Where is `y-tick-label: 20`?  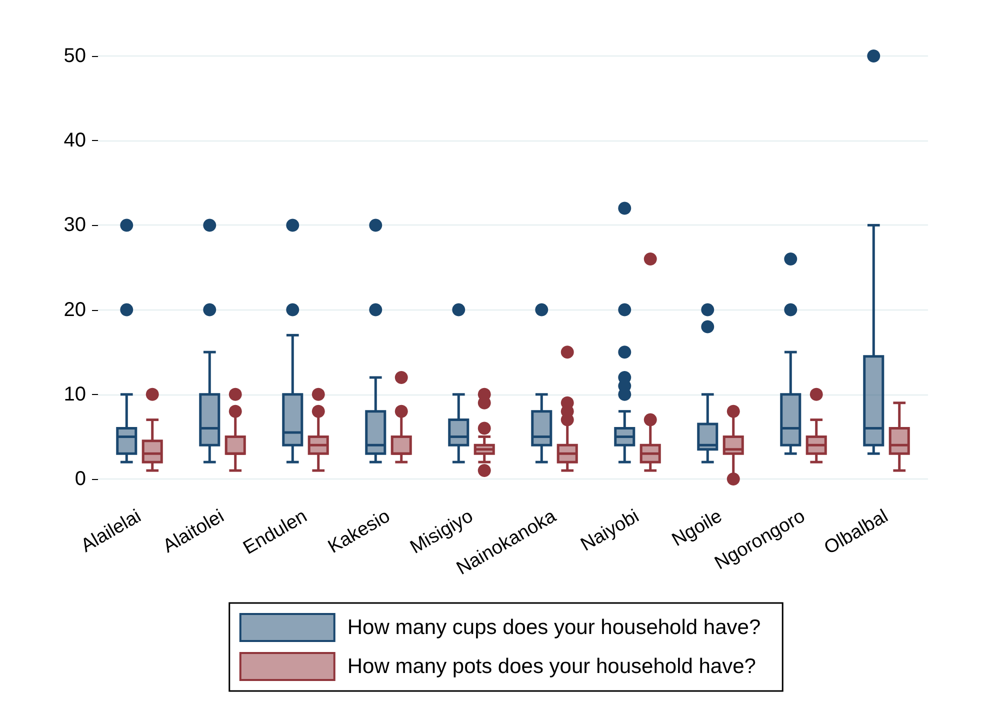
y-tick-label: 20 is located at coordinates (75, 309).